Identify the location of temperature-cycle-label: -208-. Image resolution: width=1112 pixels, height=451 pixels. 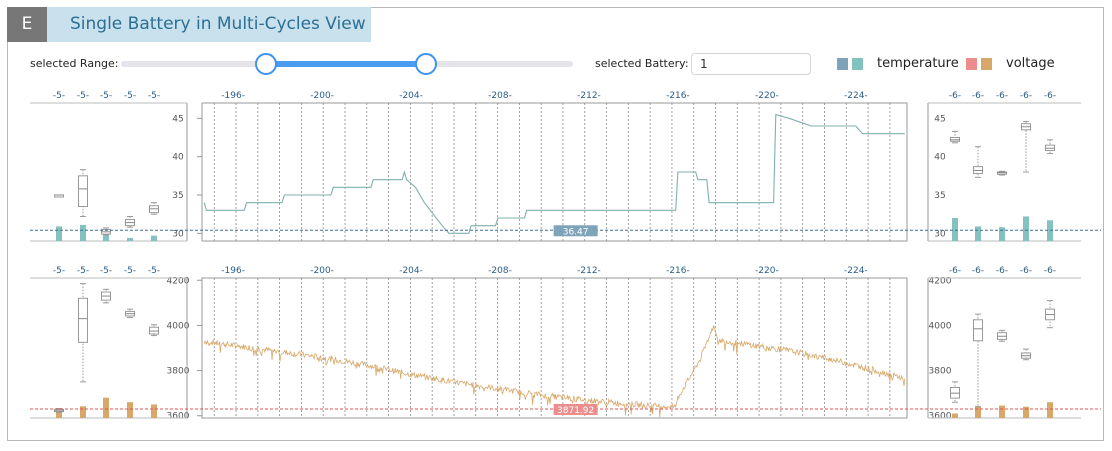
(500, 96).